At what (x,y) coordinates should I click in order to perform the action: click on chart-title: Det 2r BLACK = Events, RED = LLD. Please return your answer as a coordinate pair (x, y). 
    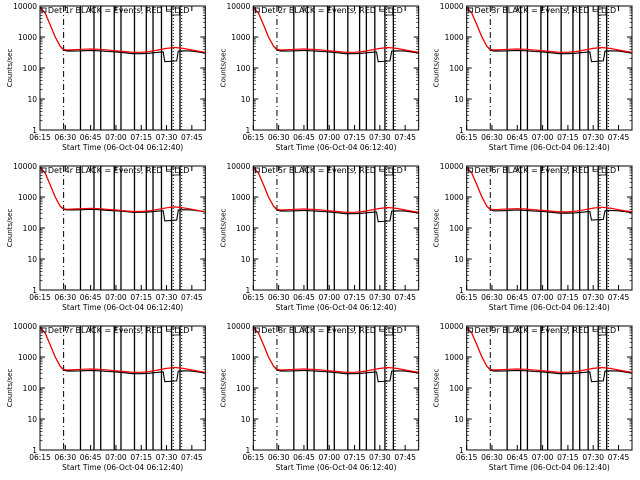
    Looking at the image, I should click on (332, 10).